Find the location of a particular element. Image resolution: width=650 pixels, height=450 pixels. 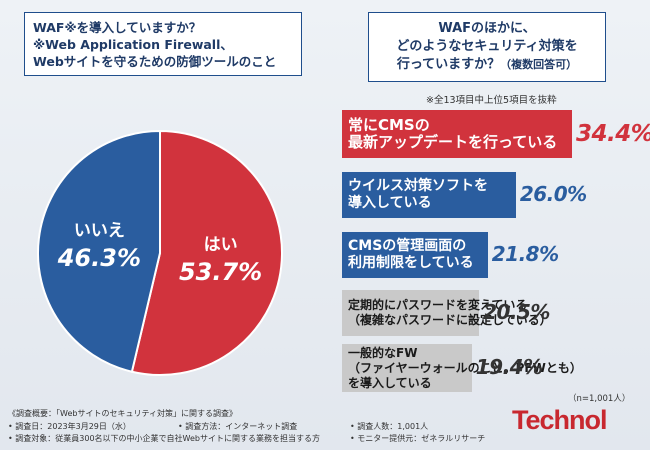

bar-label-2-line-1: ウイルス対策ソフトを is located at coordinates (418, 186).